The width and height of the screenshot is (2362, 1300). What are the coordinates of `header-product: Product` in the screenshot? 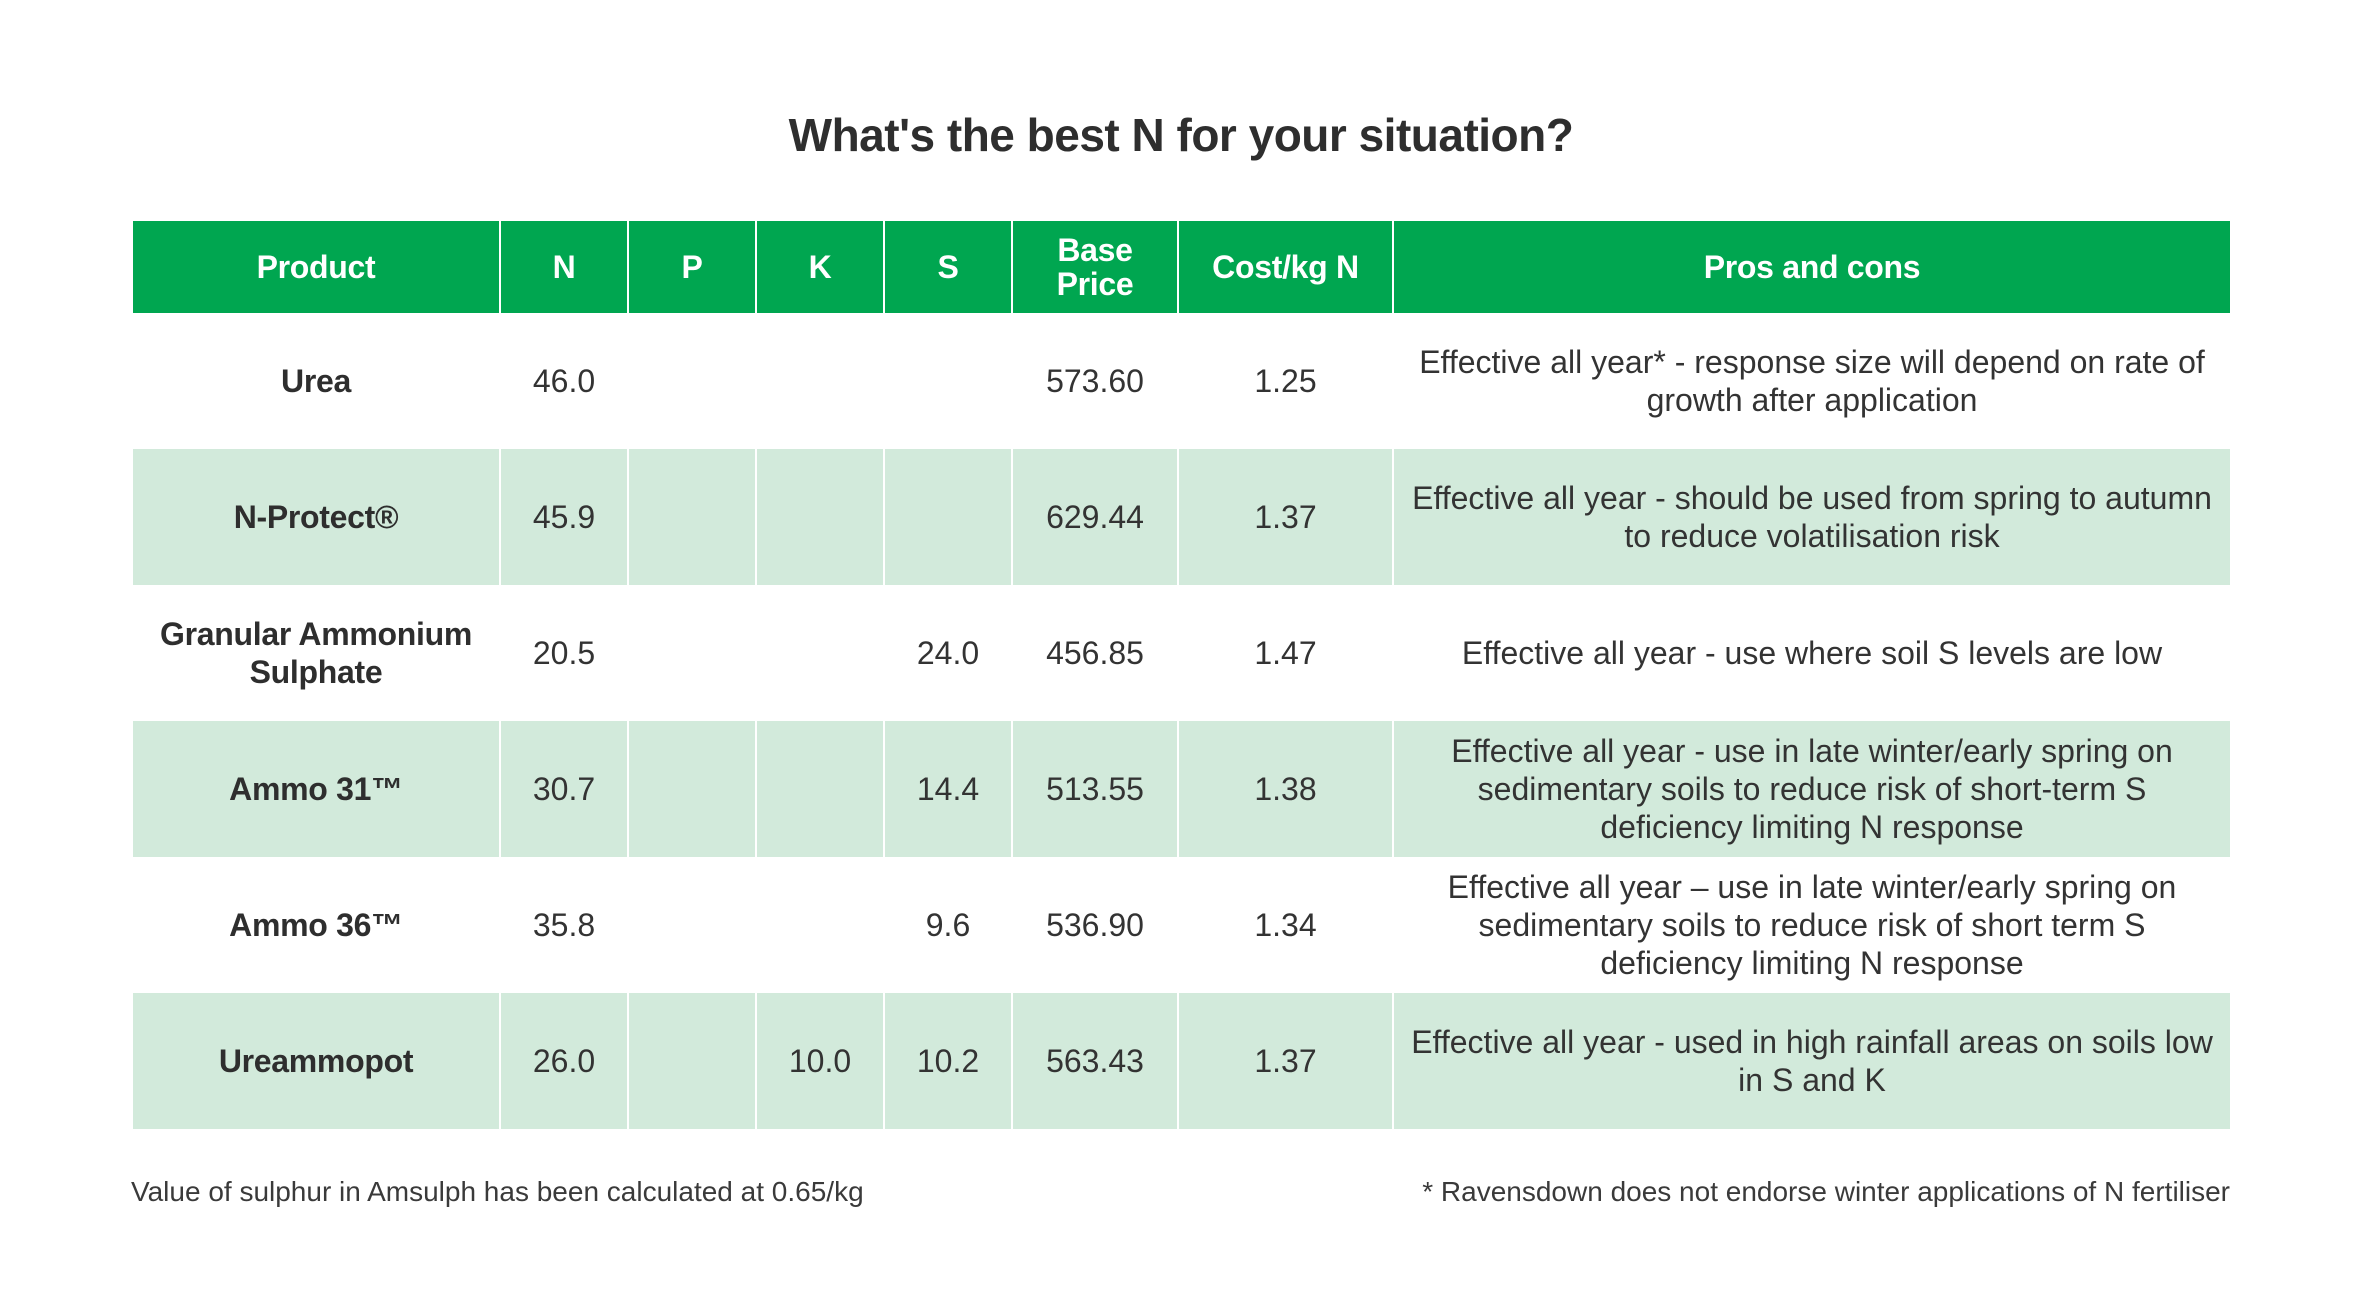 It's located at (316, 267).